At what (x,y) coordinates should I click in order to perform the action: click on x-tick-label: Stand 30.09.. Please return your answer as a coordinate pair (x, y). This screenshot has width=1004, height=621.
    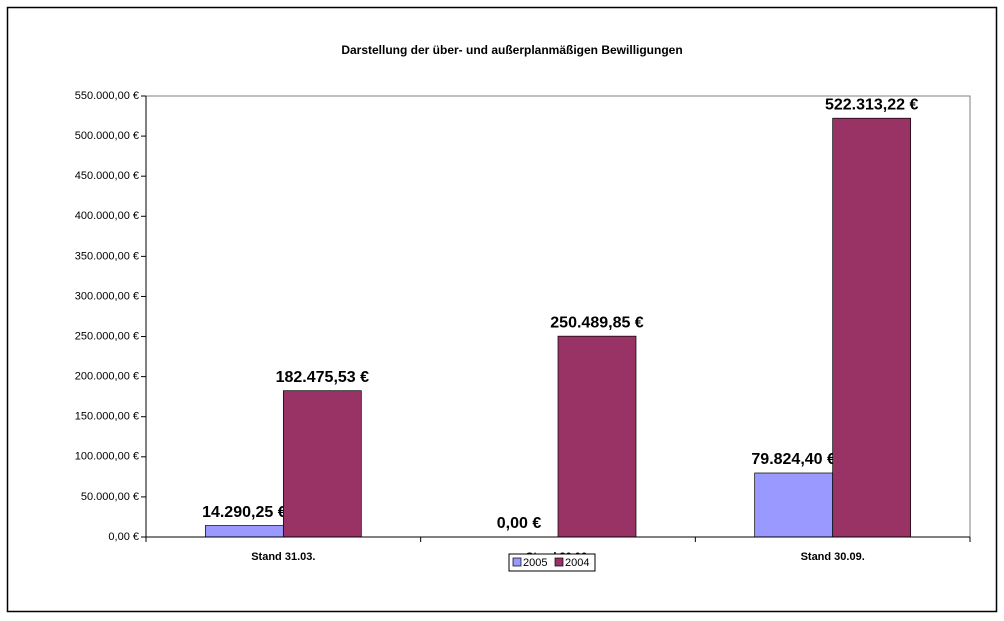
    Looking at the image, I should click on (833, 557).